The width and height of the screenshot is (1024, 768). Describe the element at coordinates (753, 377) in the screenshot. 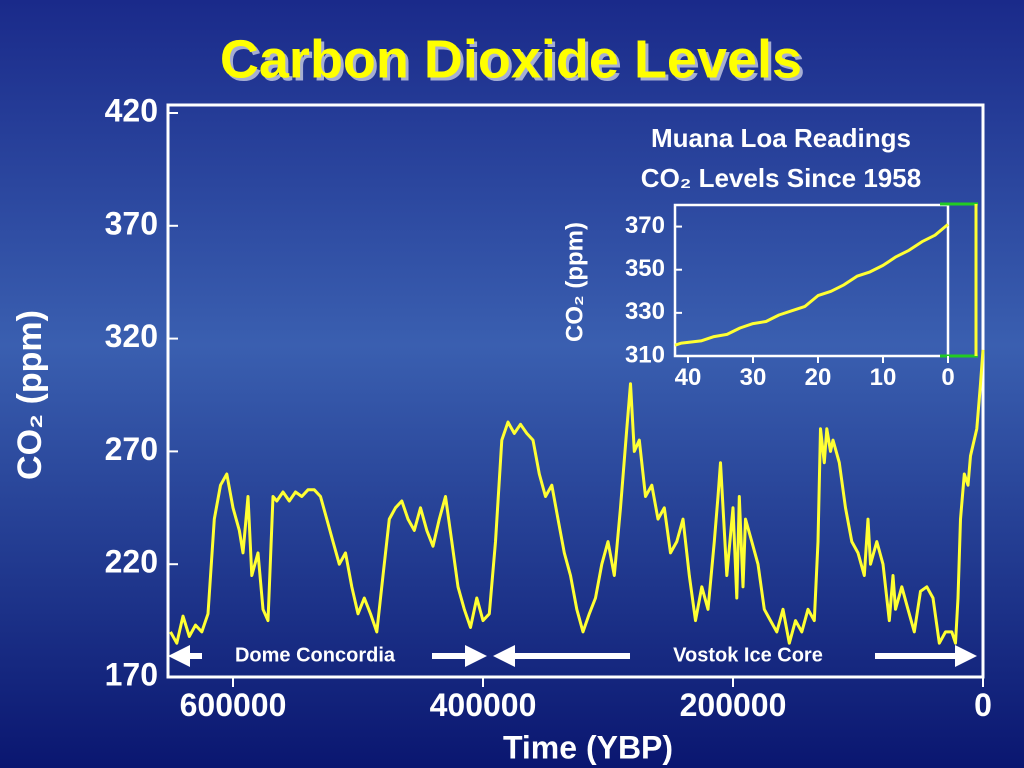

I see `x-tick-label: 30` at that location.